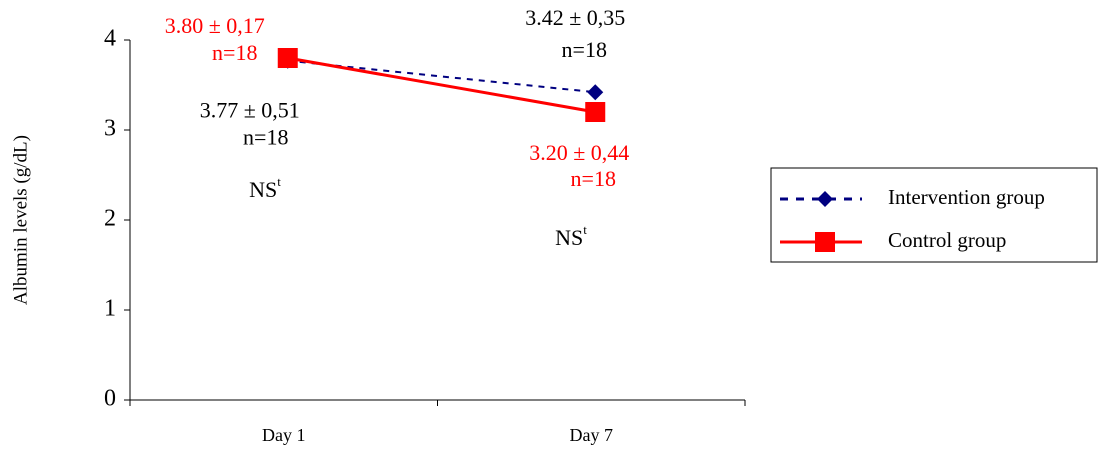  I want to click on y-tick-label: 1, so click(110, 309).